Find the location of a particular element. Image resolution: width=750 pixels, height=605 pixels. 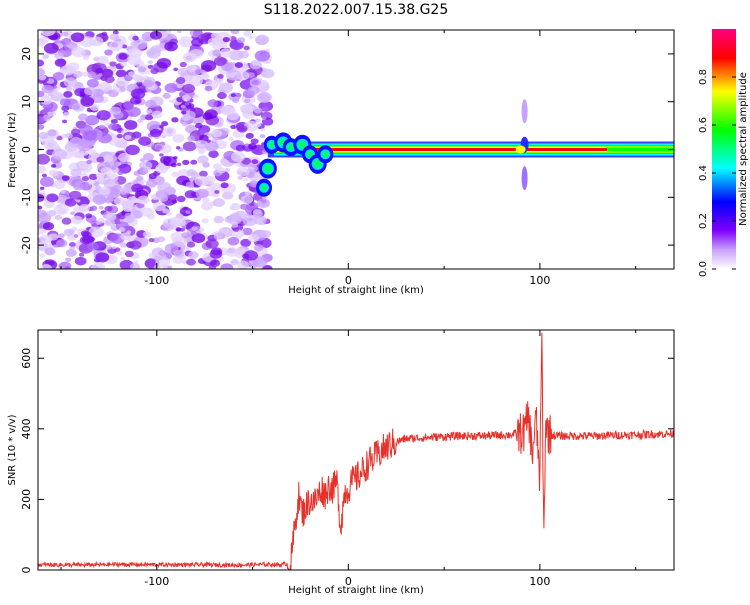

colorbar-label: Normalized spectral amplitude is located at coordinates (743, 149).